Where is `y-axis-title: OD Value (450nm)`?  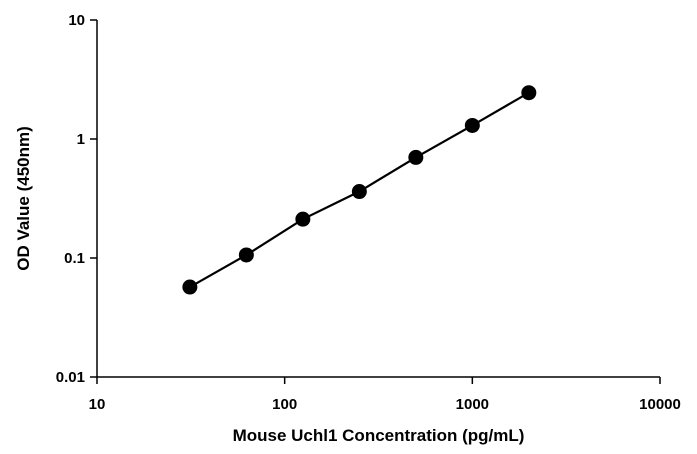 y-axis-title: OD Value (450nm) is located at coordinates (23, 198).